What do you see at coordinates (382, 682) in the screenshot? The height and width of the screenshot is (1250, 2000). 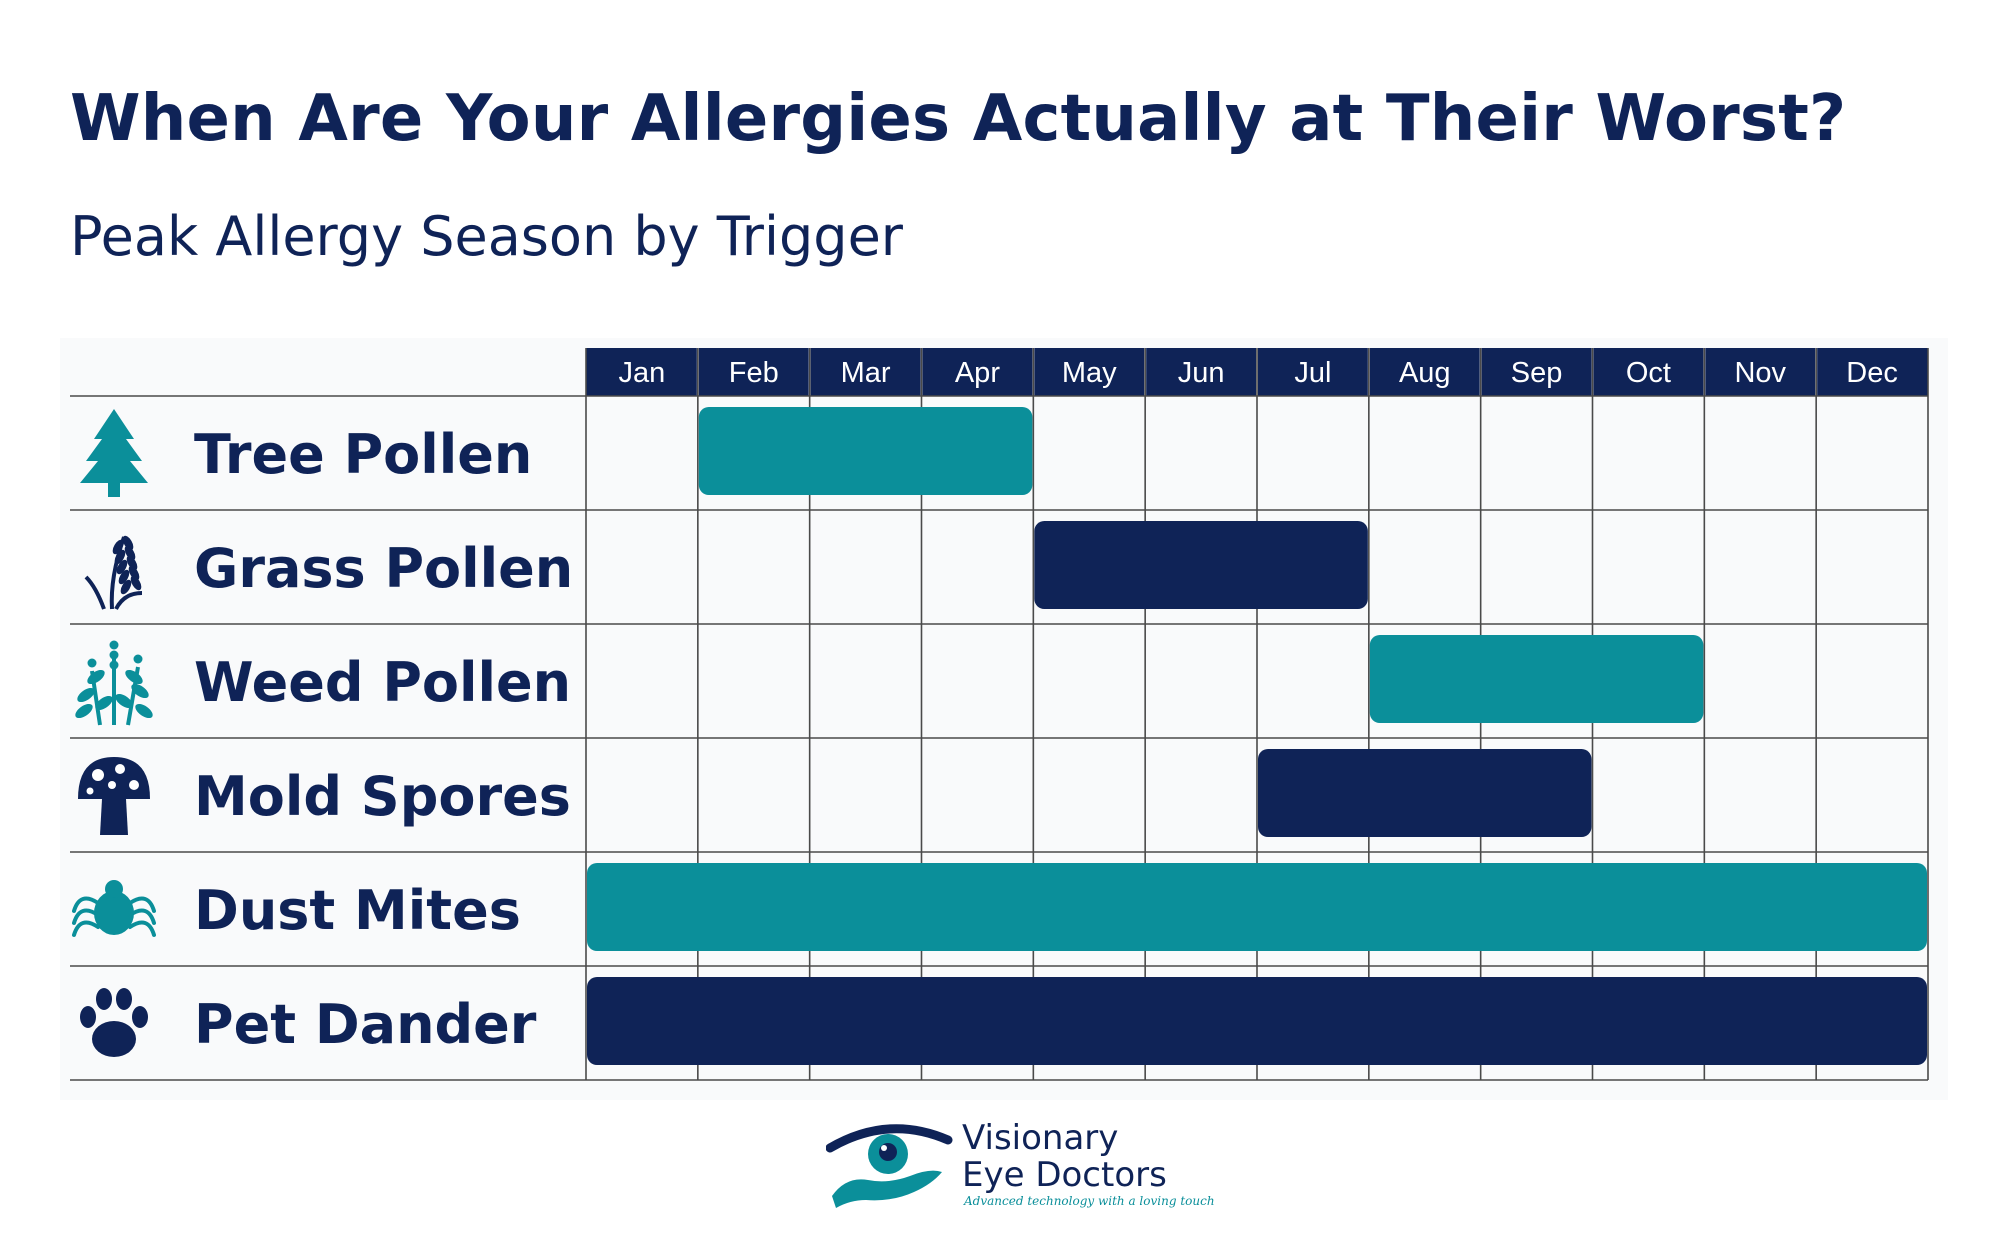 I see `row-label: Weed Pollen` at bounding box center [382, 682].